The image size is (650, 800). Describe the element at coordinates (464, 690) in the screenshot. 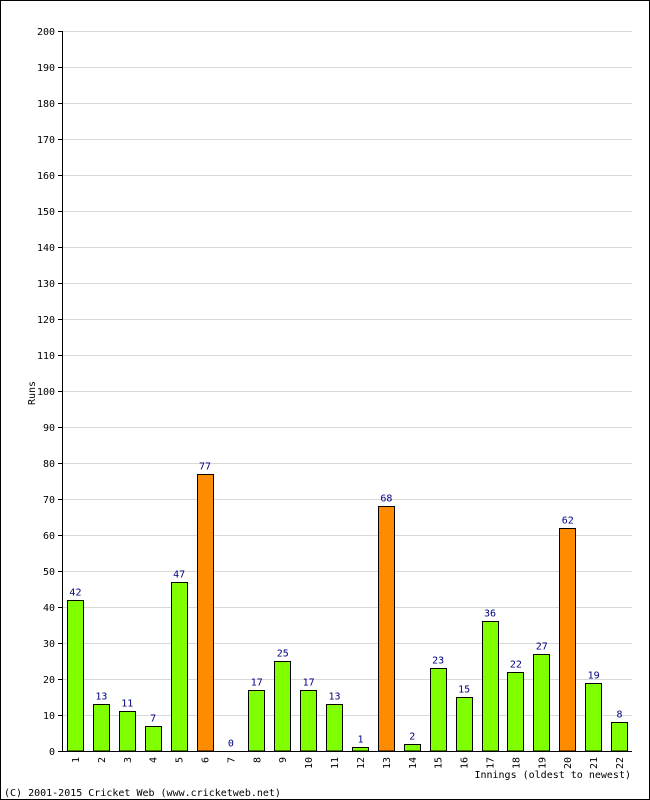

I see `value-label: 15` at that location.